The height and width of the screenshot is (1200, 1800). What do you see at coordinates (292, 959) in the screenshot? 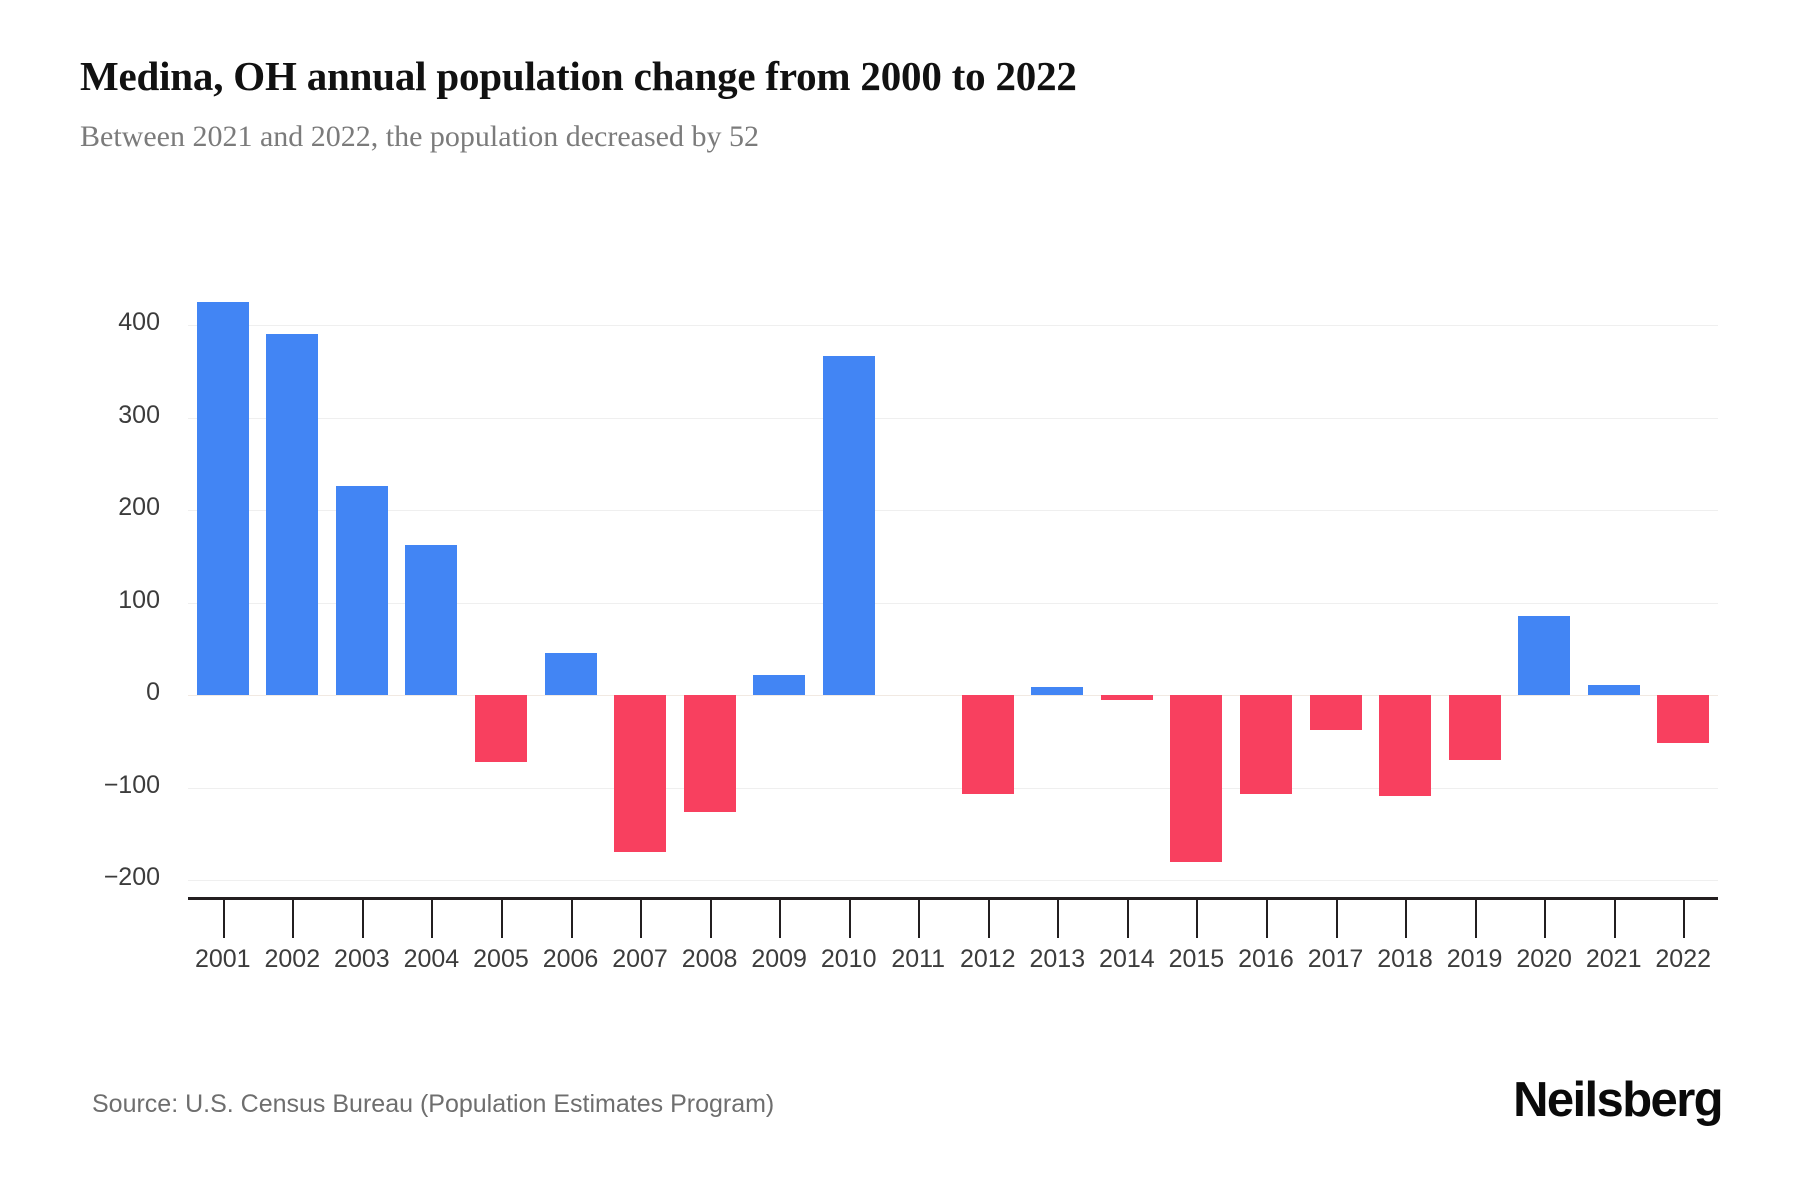
I see `x-axis-label-2002: 2002` at bounding box center [292, 959].